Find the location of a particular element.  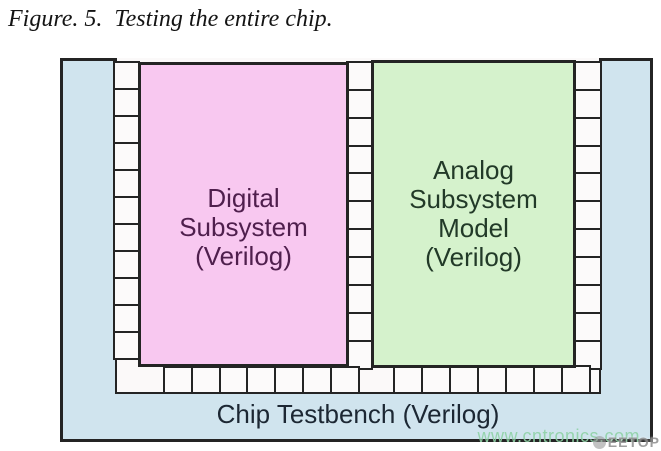

digital-subsystem-label: Digital Subsystem (Verilog) is located at coordinates (243, 227).